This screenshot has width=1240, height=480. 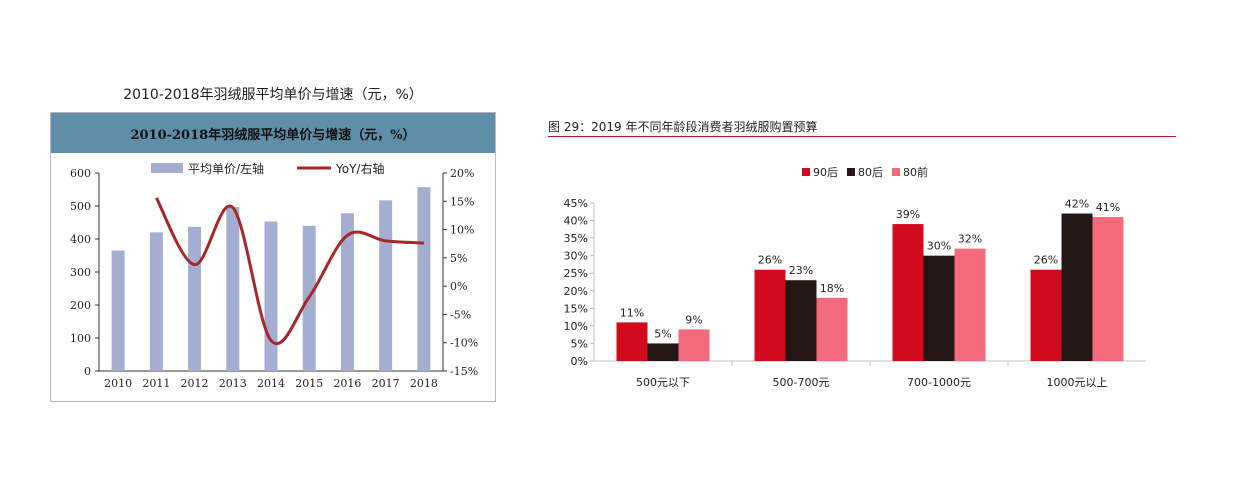 What do you see at coordinates (226, 168) in the screenshot?
I see `legend-label-price: 平均单价/左轴` at bounding box center [226, 168].